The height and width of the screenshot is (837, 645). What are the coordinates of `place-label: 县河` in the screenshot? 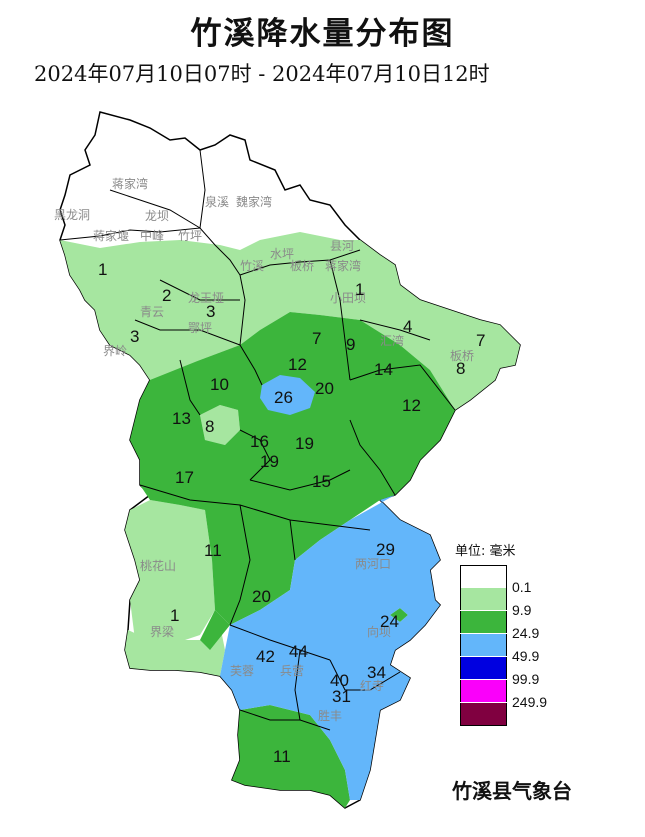 It's located at (342, 246).